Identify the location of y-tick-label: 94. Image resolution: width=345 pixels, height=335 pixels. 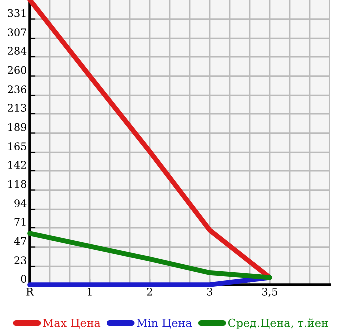
(20, 204).